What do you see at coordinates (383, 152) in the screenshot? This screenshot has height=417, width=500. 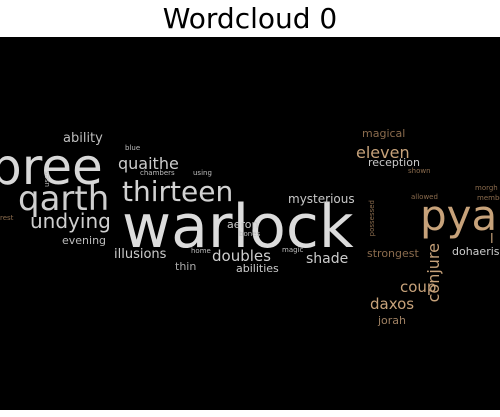 I see `word-eleven: eleven` at bounding box center [383, 152].